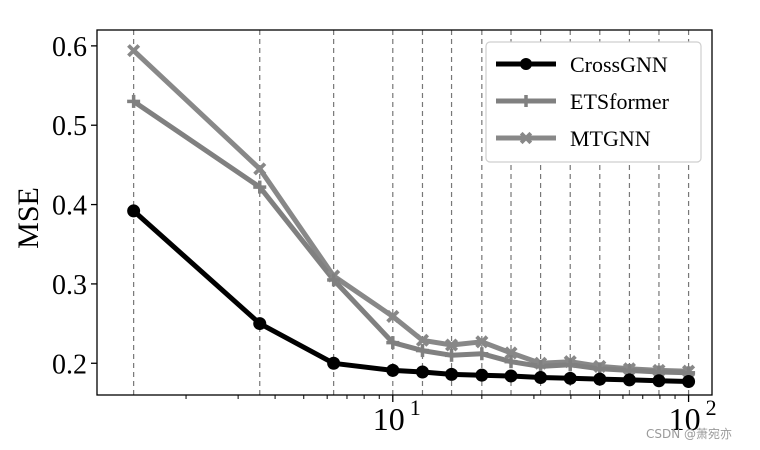  I want to click on legend-marker-crossgnn, so click(526, 64).